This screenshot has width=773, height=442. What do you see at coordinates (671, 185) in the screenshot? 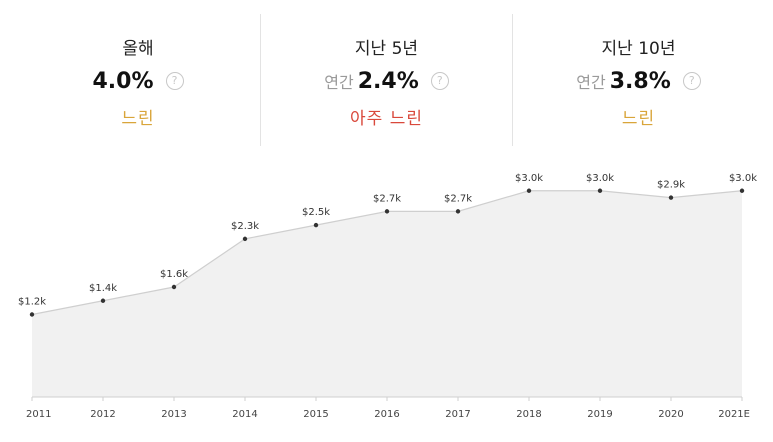
I see `data-label: $2.9k` at bounding box center [671, 185].